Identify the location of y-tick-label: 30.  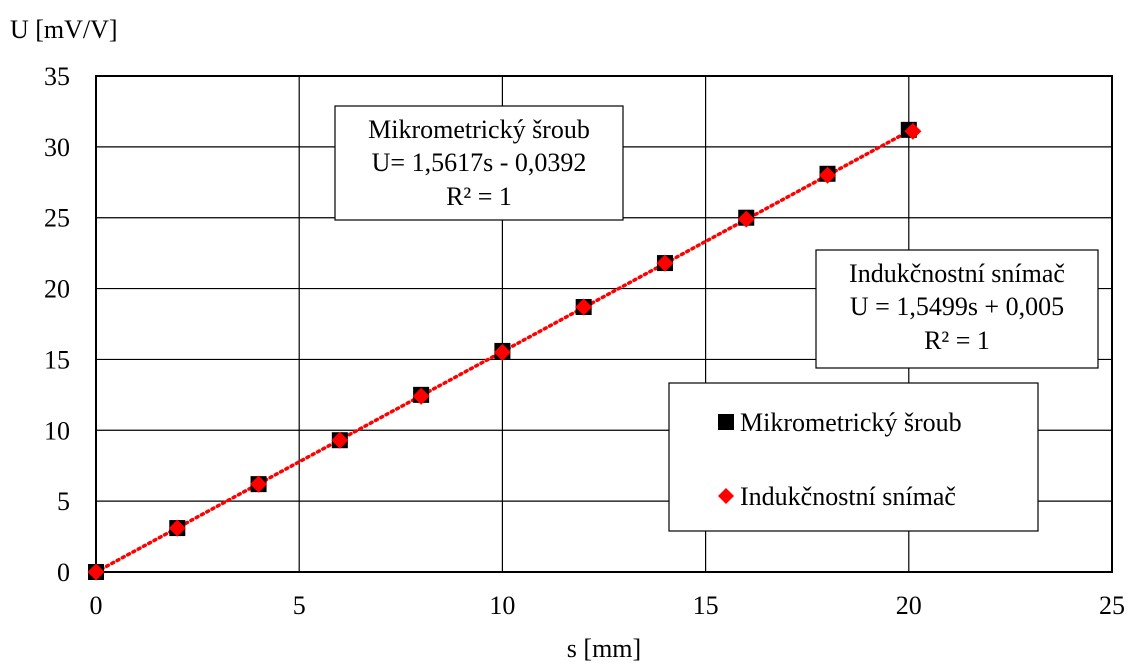
(57, 147).